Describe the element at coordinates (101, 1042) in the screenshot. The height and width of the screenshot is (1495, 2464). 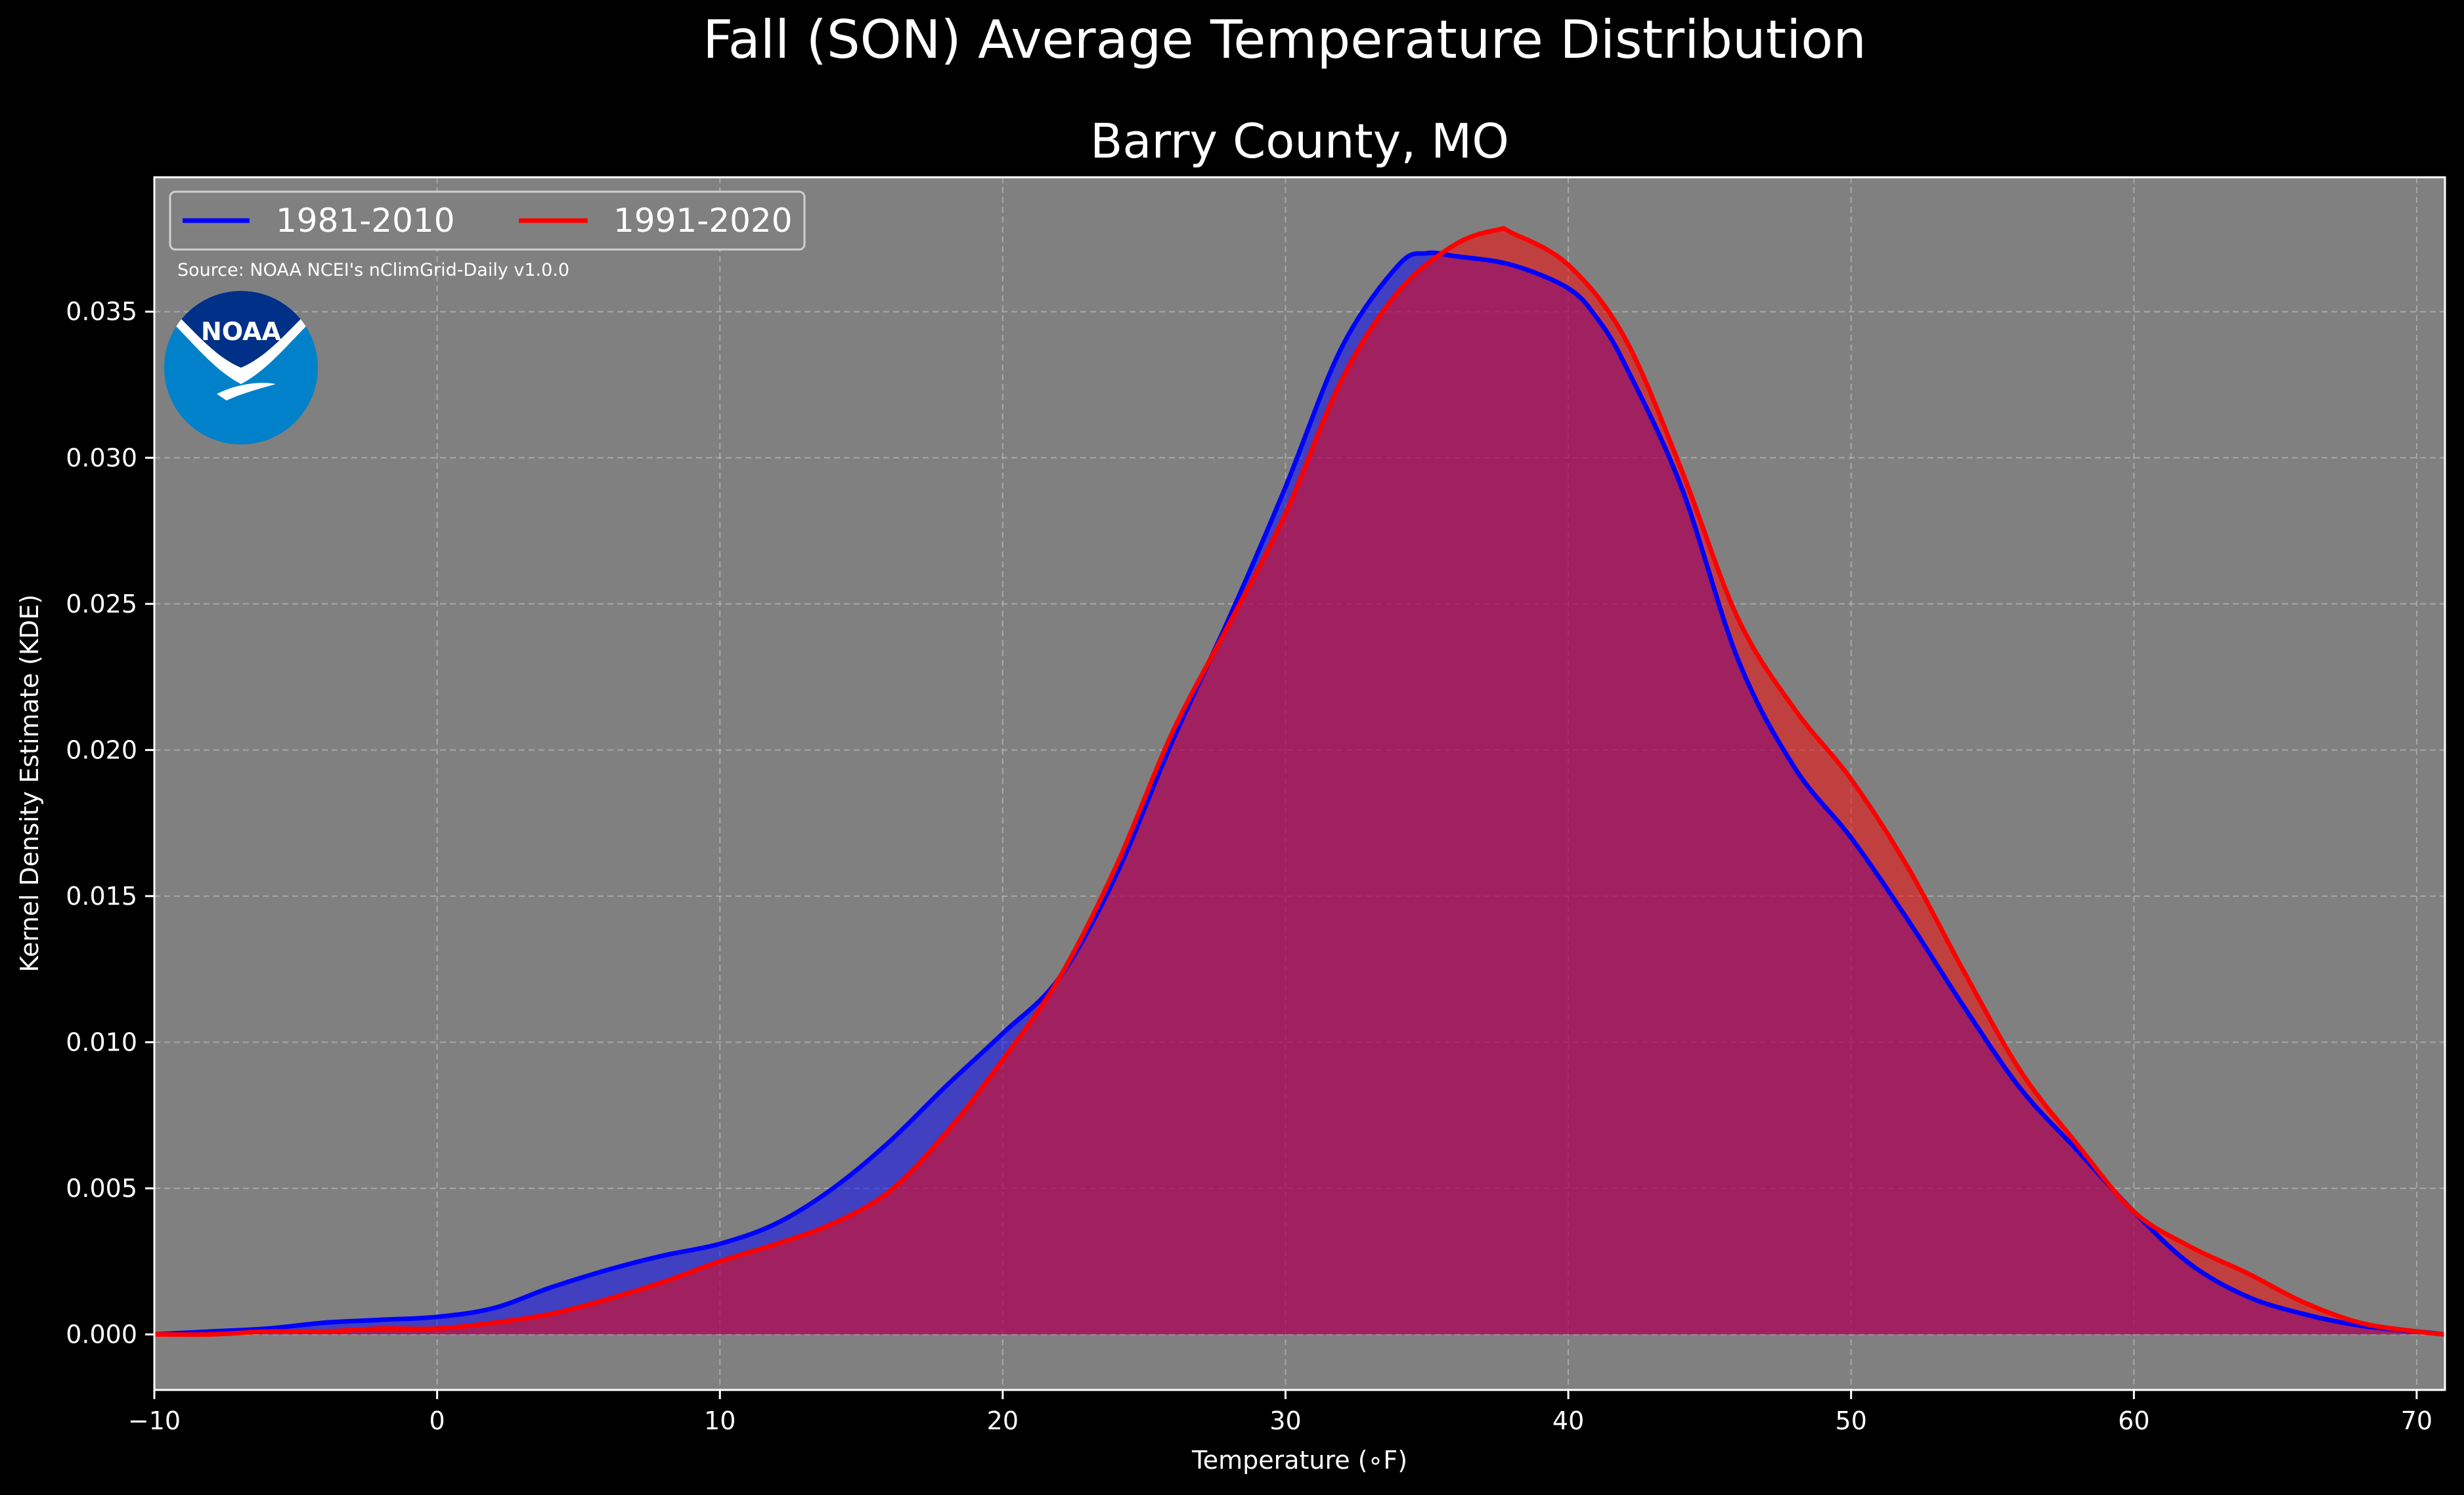
I see `y-tick-label: 0.010` at that location.